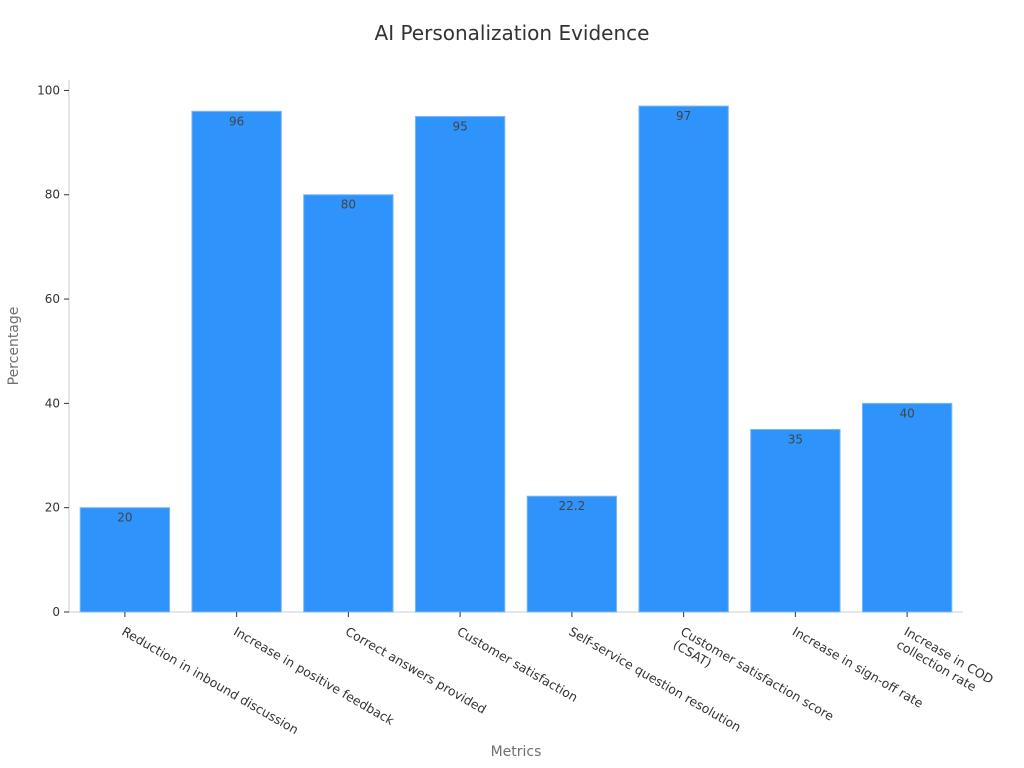 The width and height of the screenshot is (1024, 768). I want to click on y-tick-label: 80, so click(52, 195).